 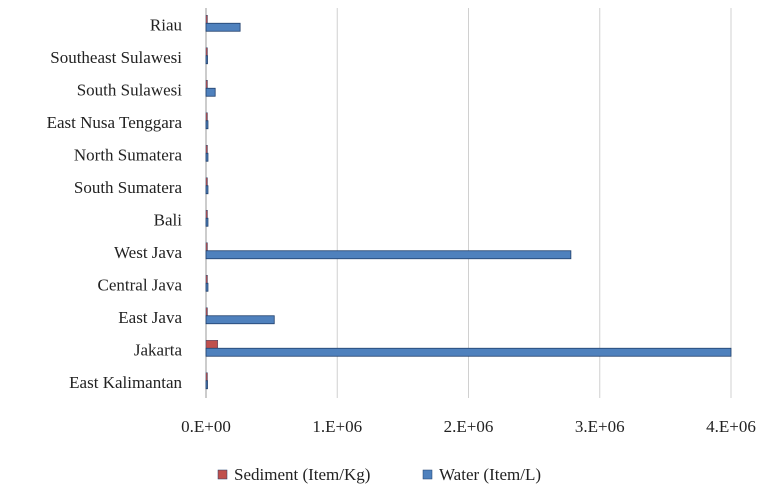 I want to click on category-label: East Kalimantan, so click(x=125, y=382).